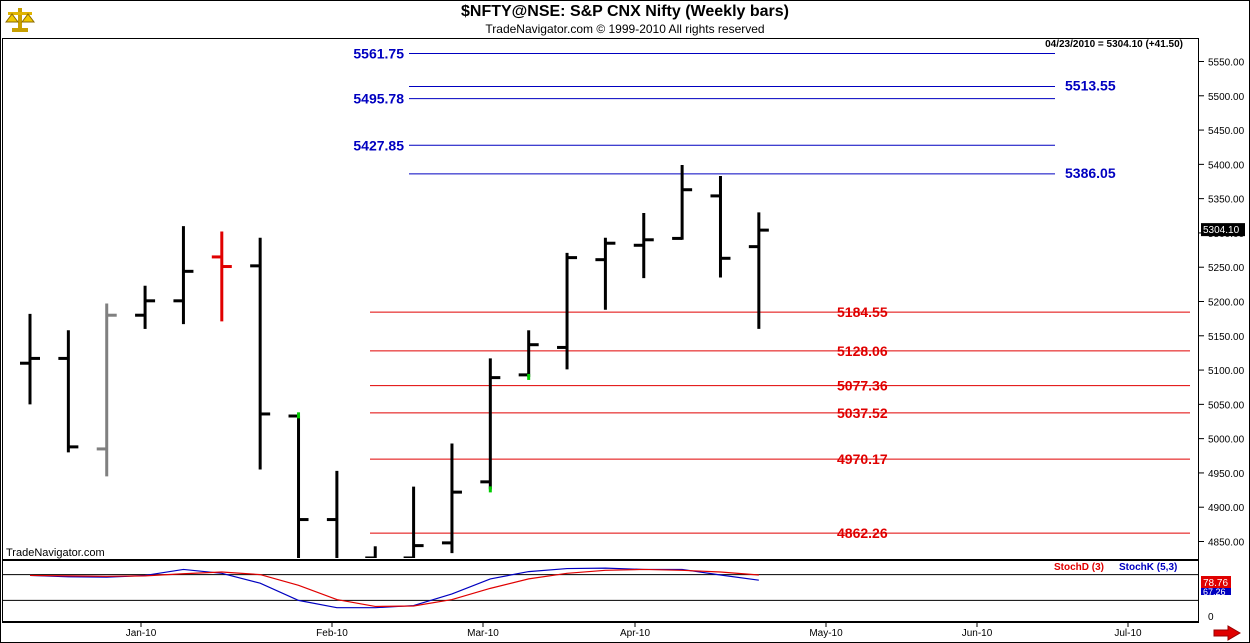  What do you see at coordinates (1079, 567) in the screenshot?
I see `stoch-d-legend: StochD (3)` at bounding box center [1079, 567].